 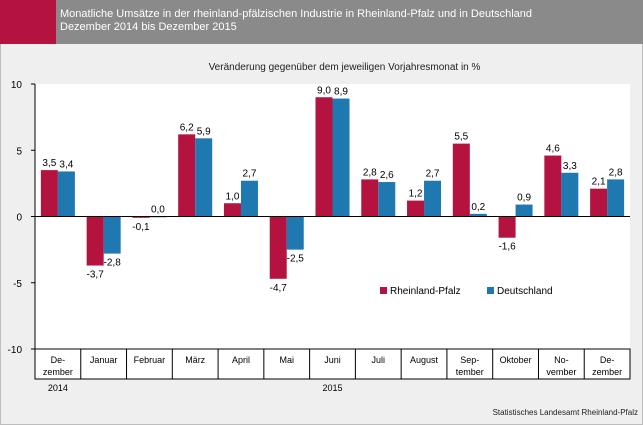 What do you see at coordinates (150, 360) in the screenshot?
I see `x-tick-label: Februar` at bounding box center [150, 360].